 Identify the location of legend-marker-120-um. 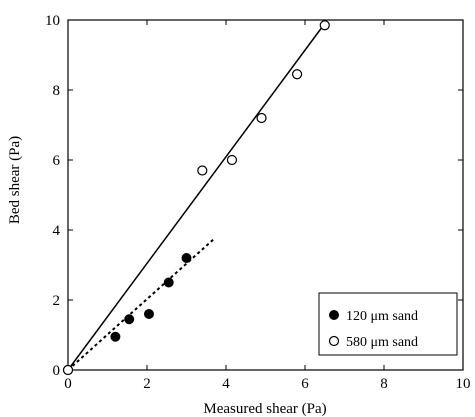
(334, 315).